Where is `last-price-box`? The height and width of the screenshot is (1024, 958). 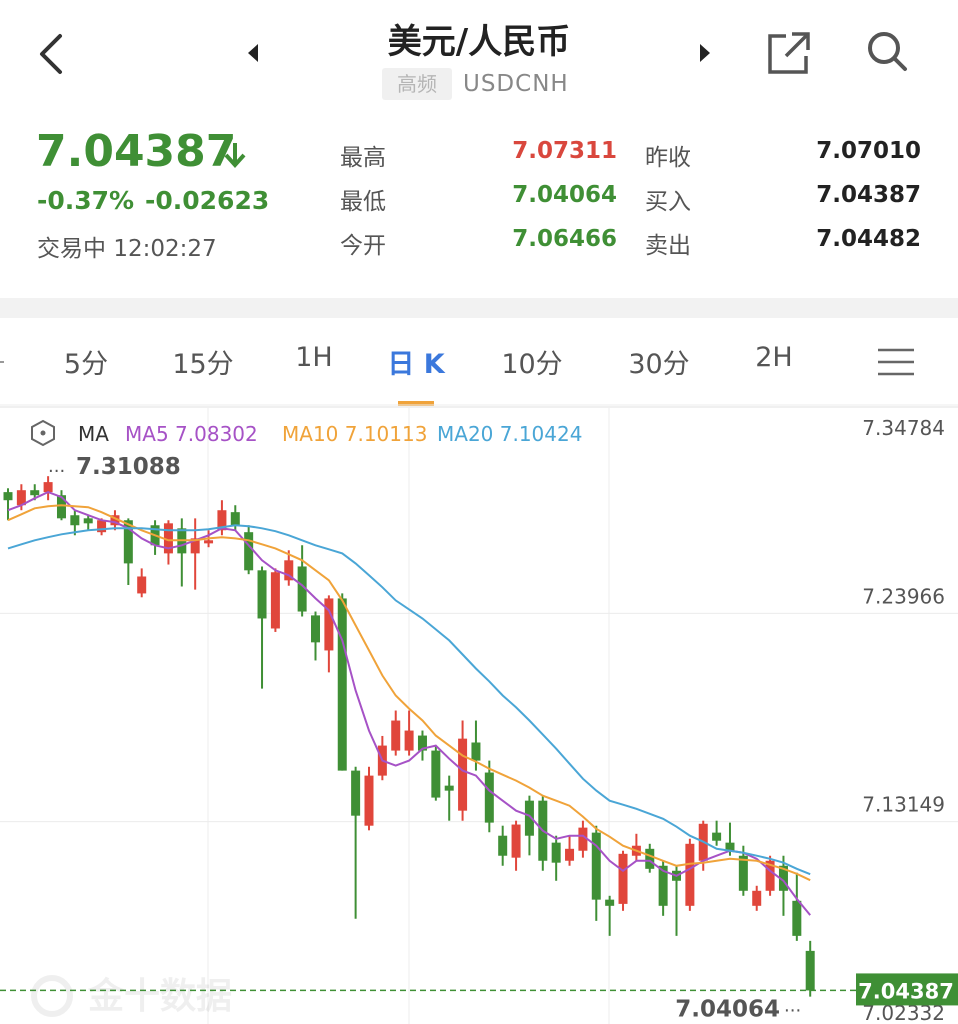
last-price-box is located at coordinates (907, 989).